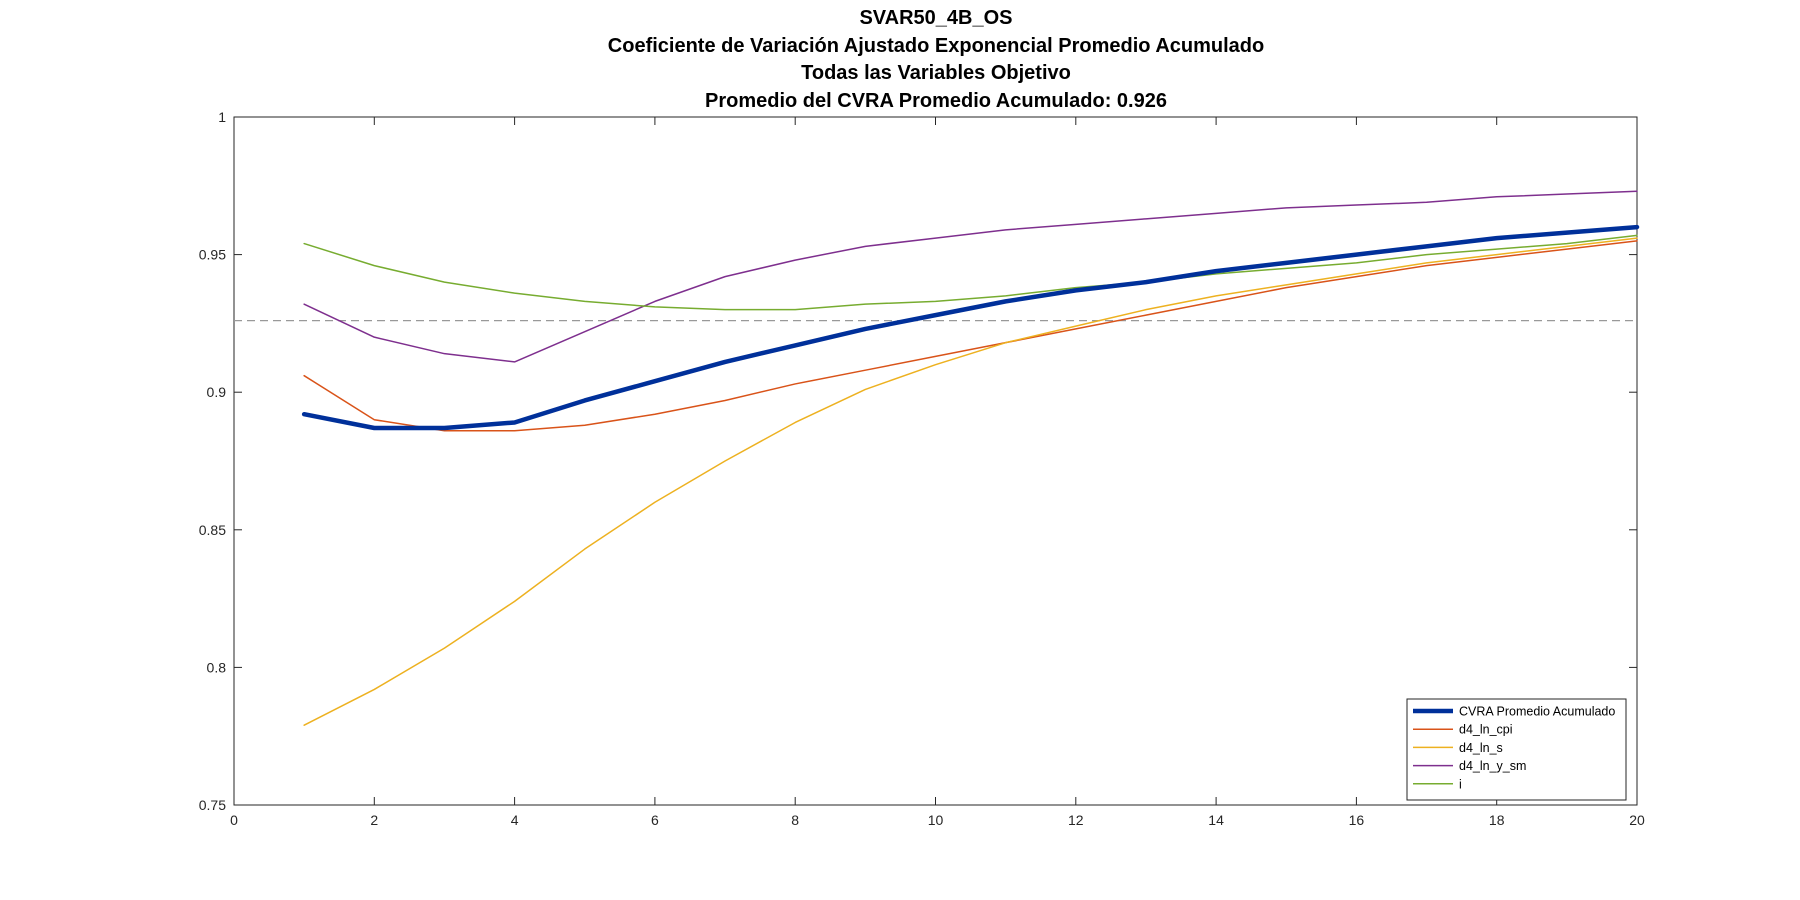  I want to click on x-tick-label: 0, so click(234, 820).